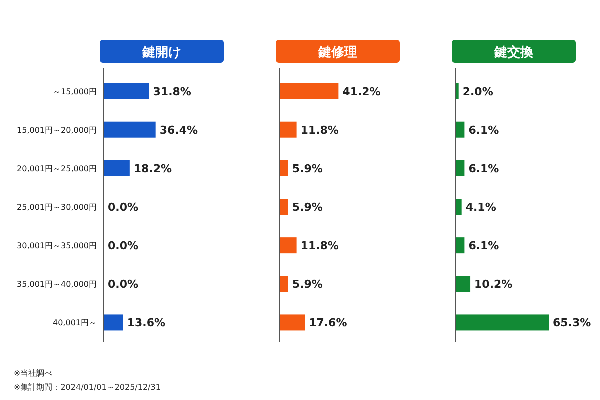 The image size is (600, 400). Describe the element at coordinates (481, 207) in the screenshot. I see `data-label: 4.1%` at that location.